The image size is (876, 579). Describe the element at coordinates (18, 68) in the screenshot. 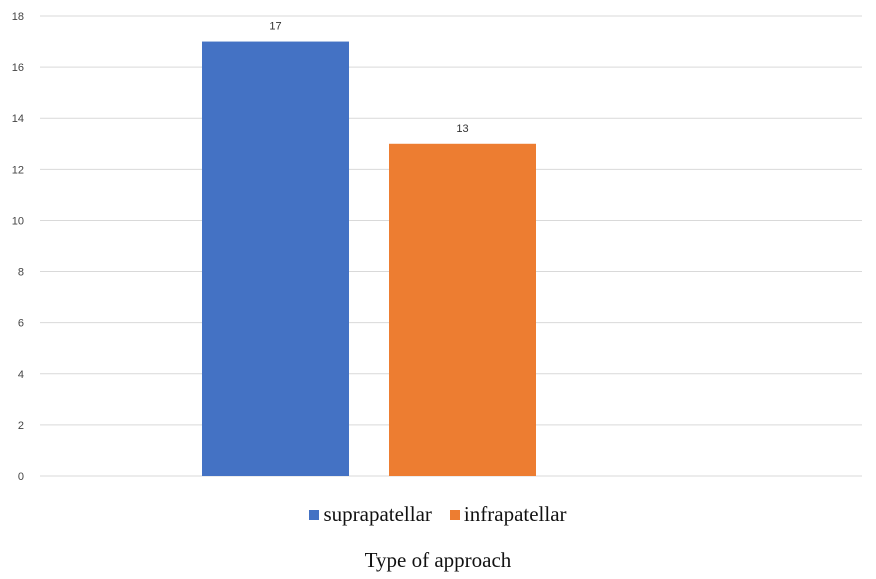

I see `y-tick-label-16: 16` at that location.